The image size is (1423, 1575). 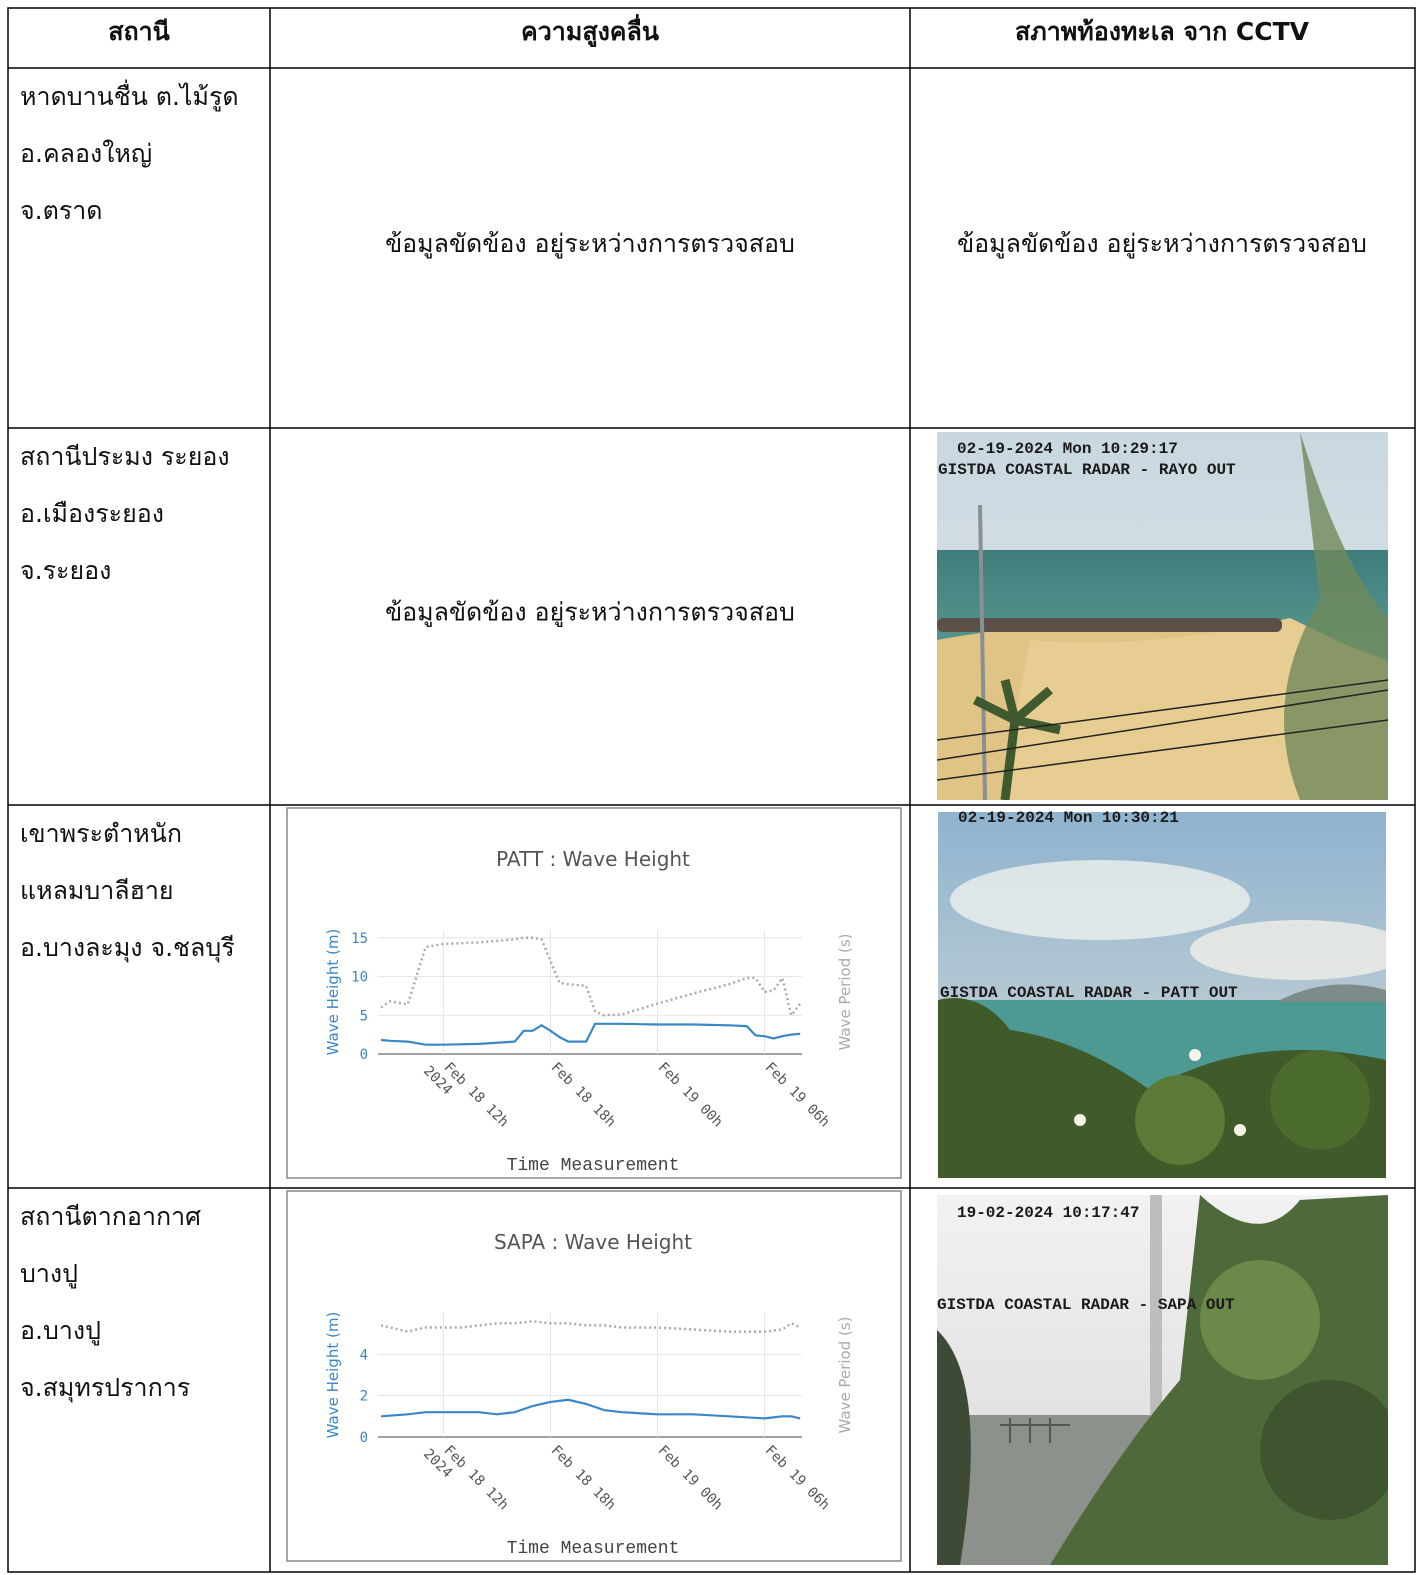 What do you see at coordinates (1089, 993) in the screenshot?
I see `cctv-caption: GISTDA COASTAL RADAR - PATT OUT` at bounding box center [1089, 993].